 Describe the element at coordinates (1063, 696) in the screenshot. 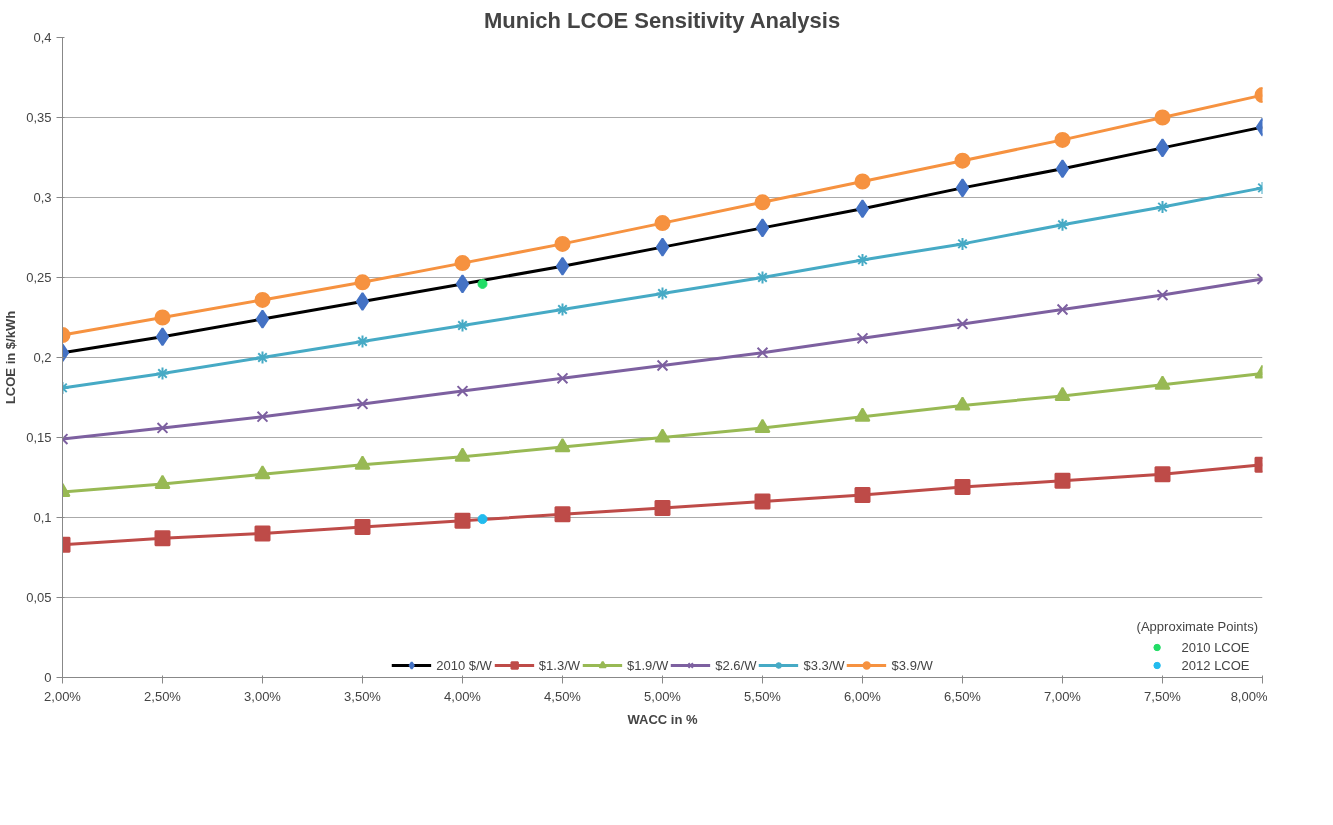

I see `x-tick-label: 7,00%` at that location.